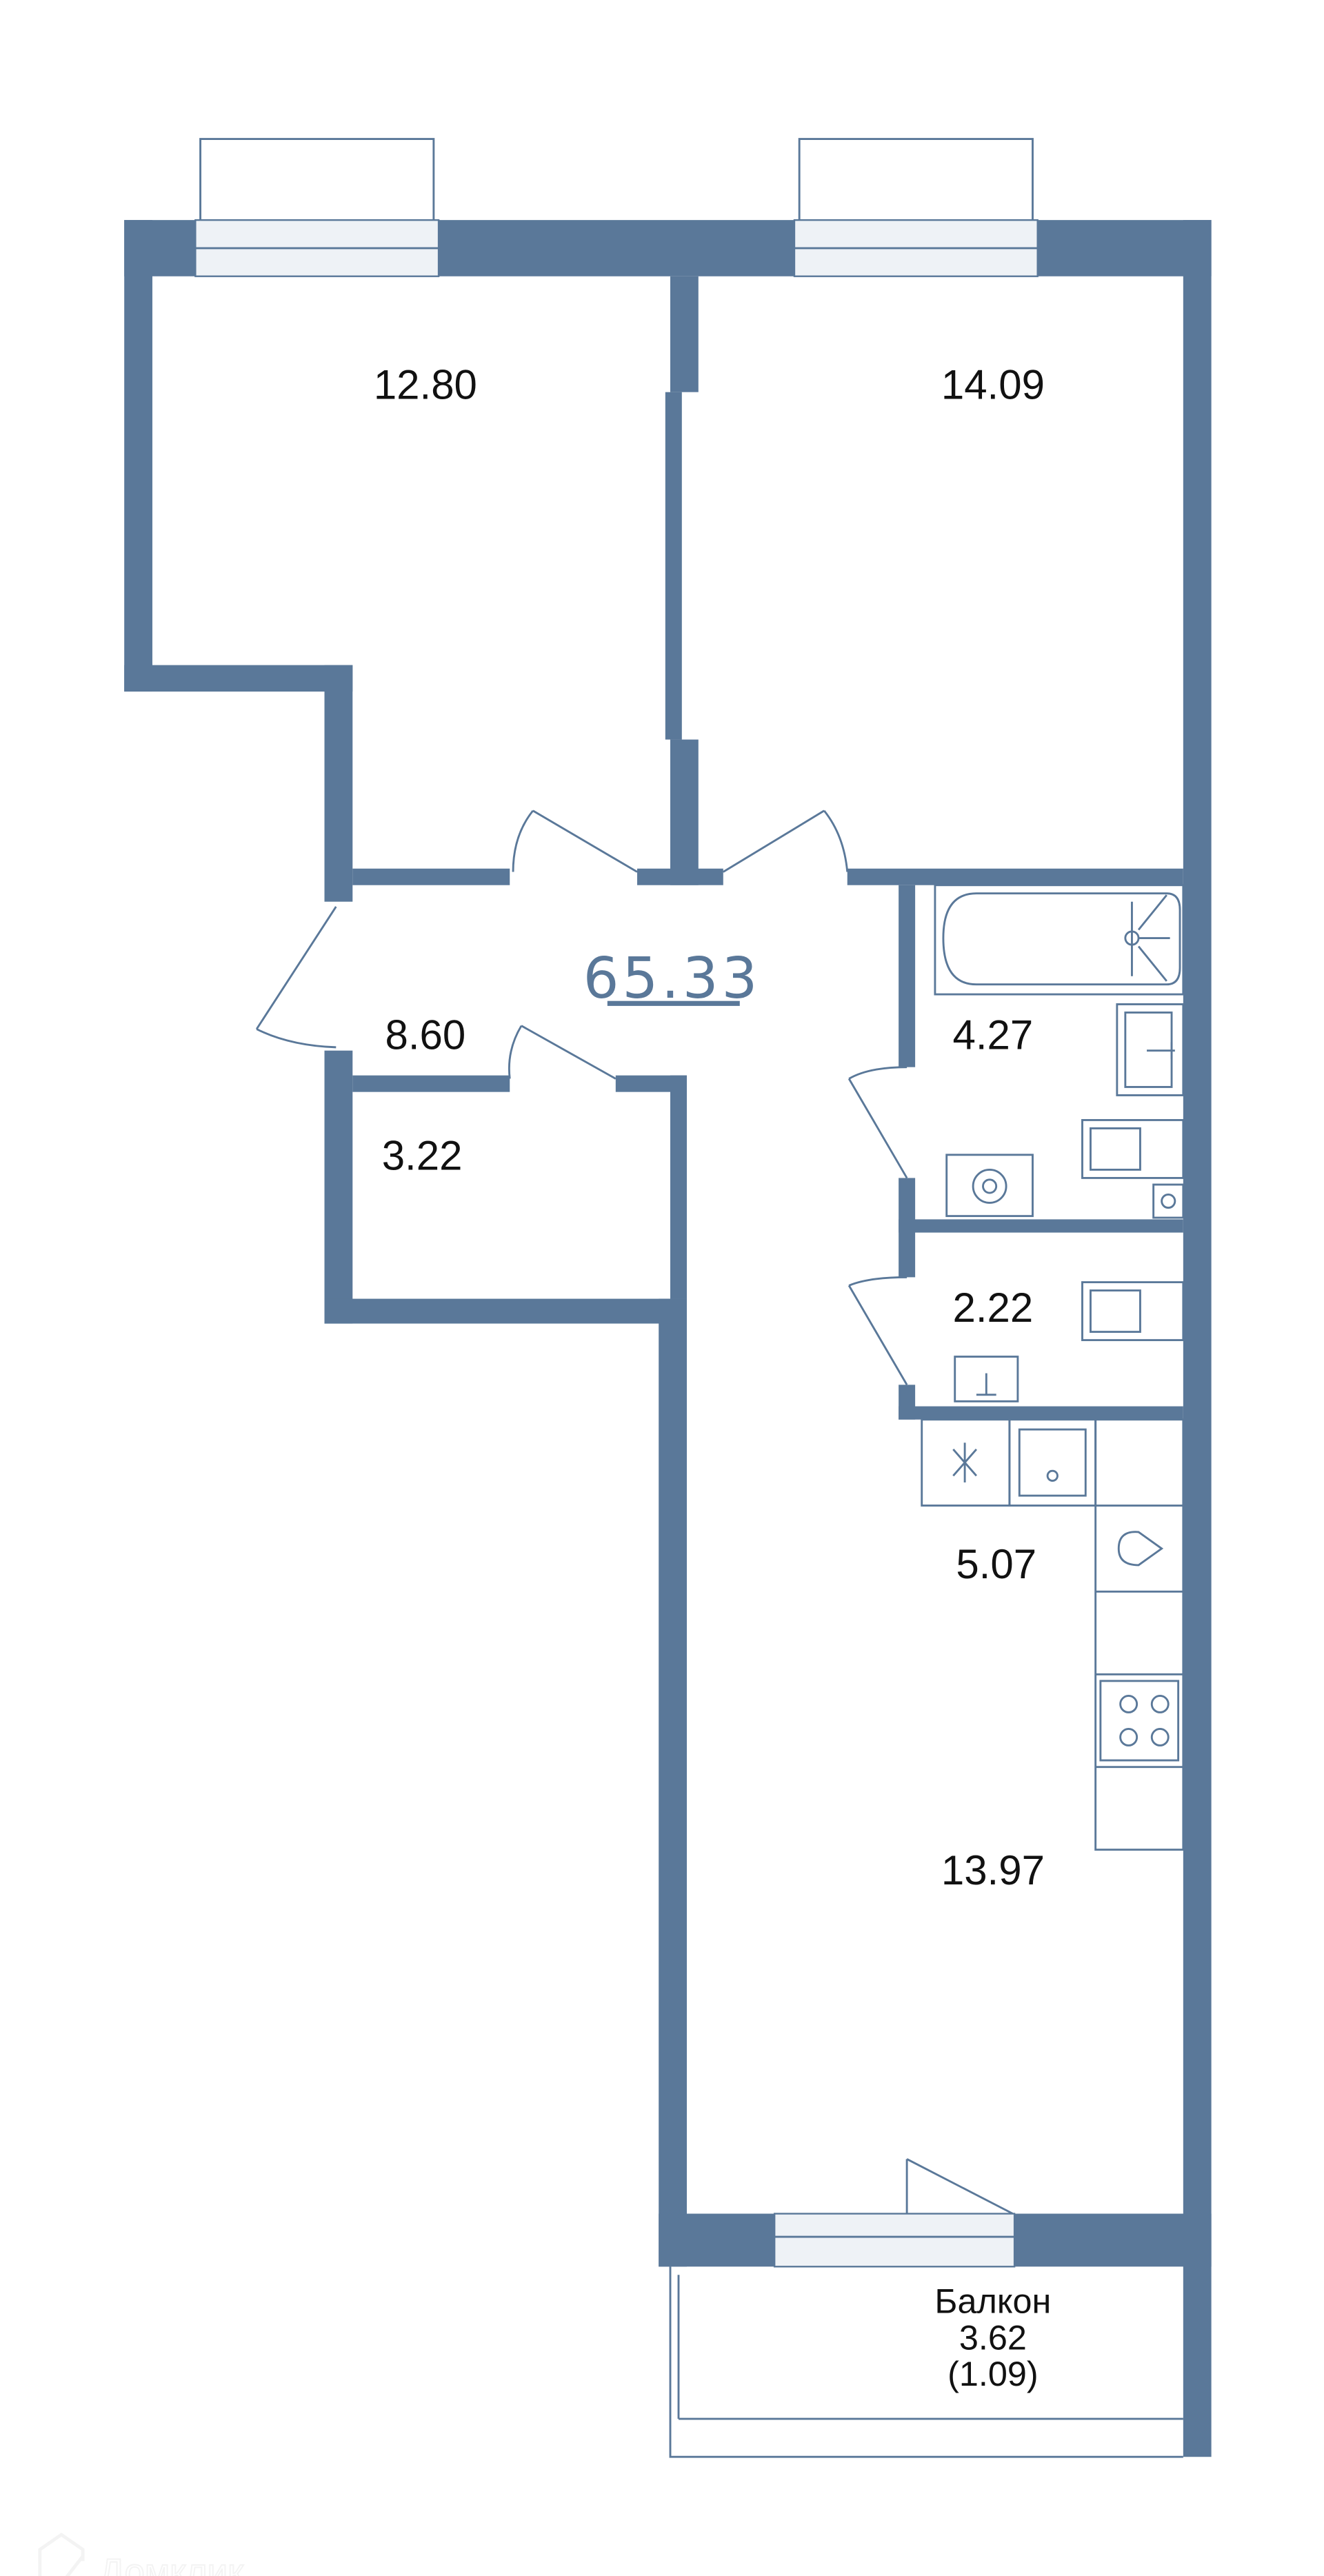  I want to click on washing-machine-icon, so click(989, 1186).